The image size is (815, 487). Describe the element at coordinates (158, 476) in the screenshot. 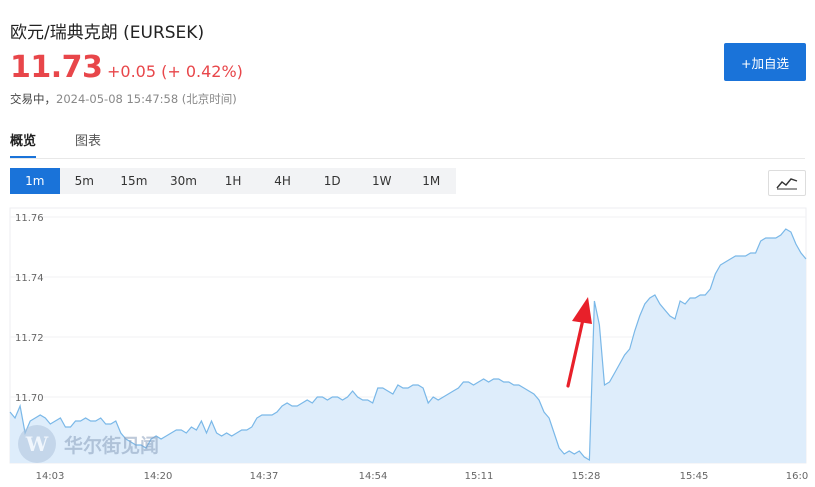

I see `x-tick-label: 14:20` at that location.